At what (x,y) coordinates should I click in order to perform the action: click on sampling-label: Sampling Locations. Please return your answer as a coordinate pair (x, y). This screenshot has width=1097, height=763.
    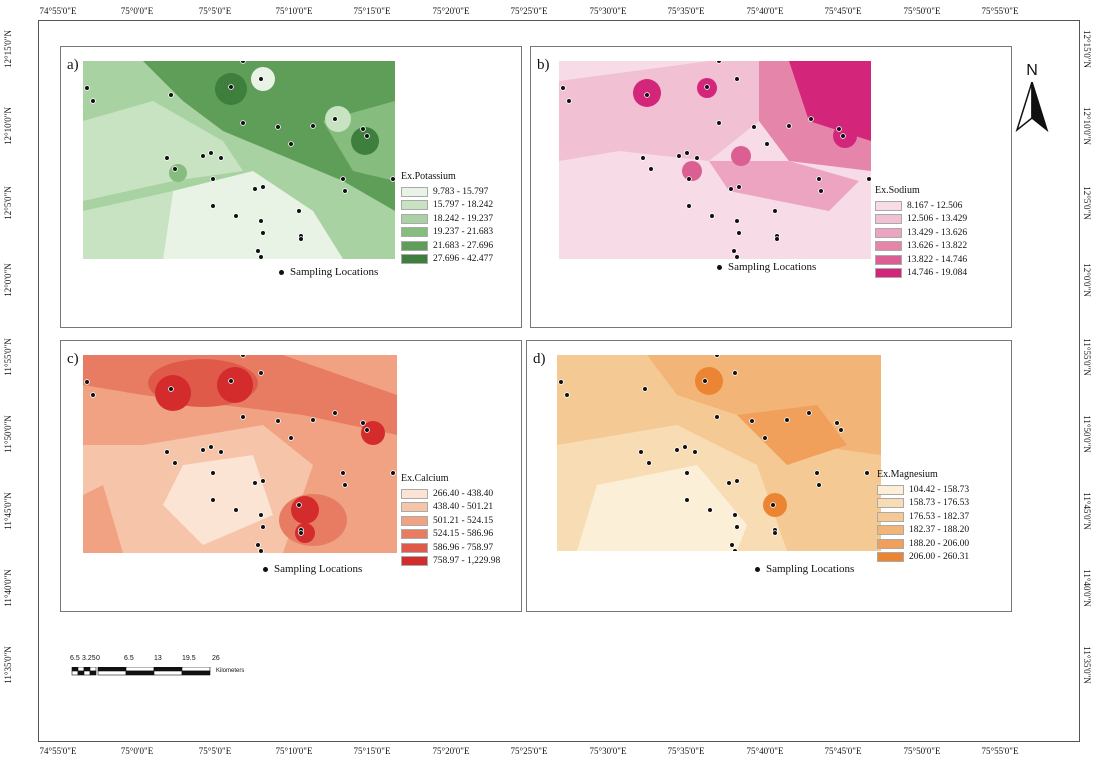
    Looking at the image, I should click on (318, 569).